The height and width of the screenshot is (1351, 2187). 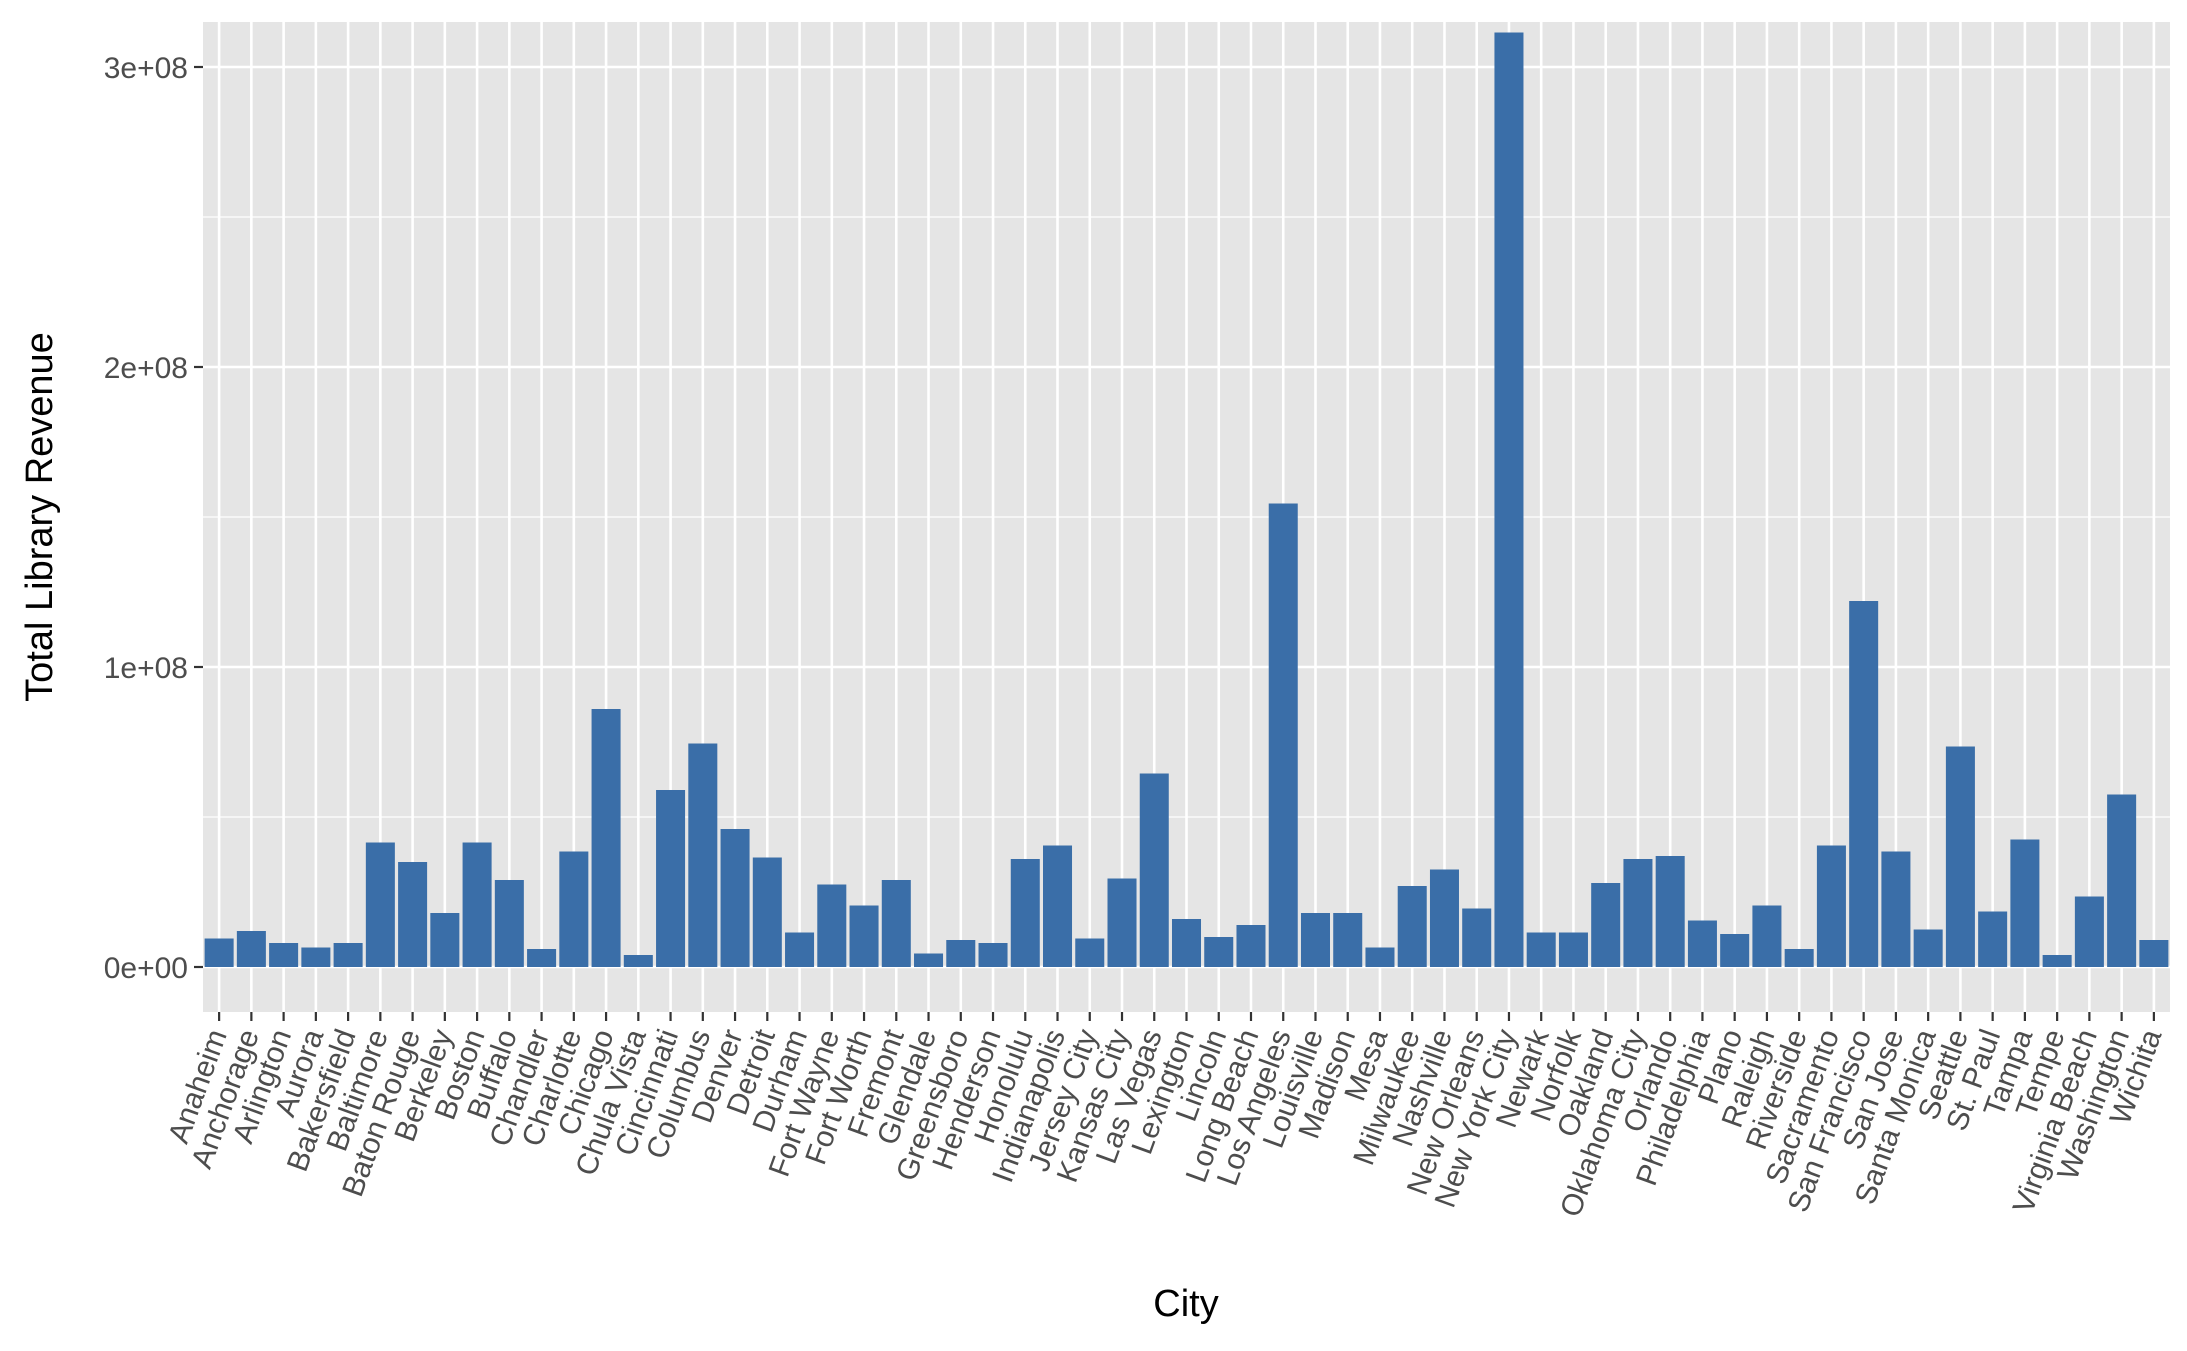 I want to click on x-axis-title: City, so click(x=1185, y=1304).